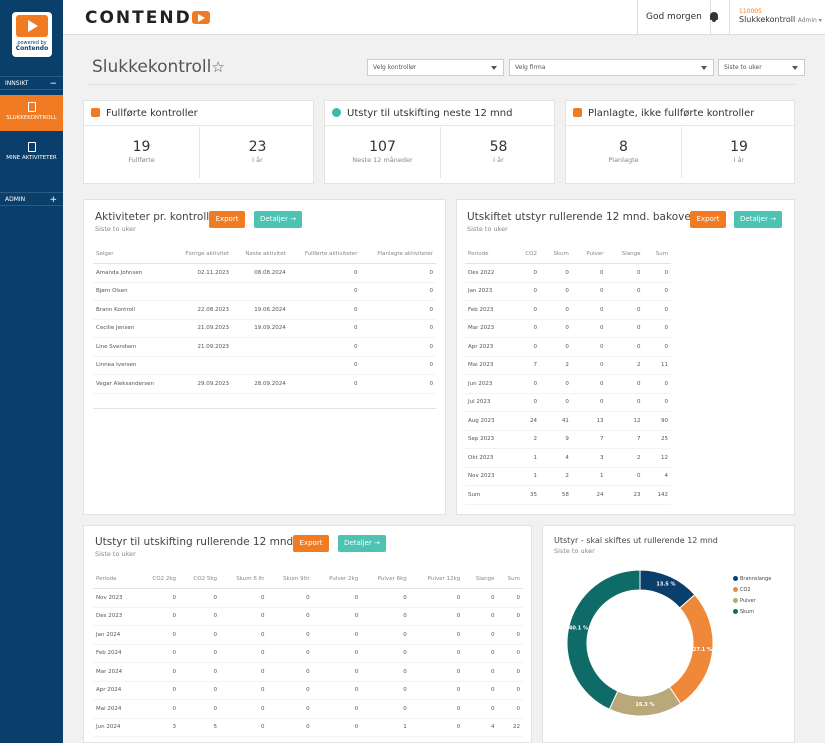 This screenshot has height=743, width=825. I want to click on kpi-card-fullforte: Fullførte kontroller 19 Fullførte 23 I år, so click(198, 142).